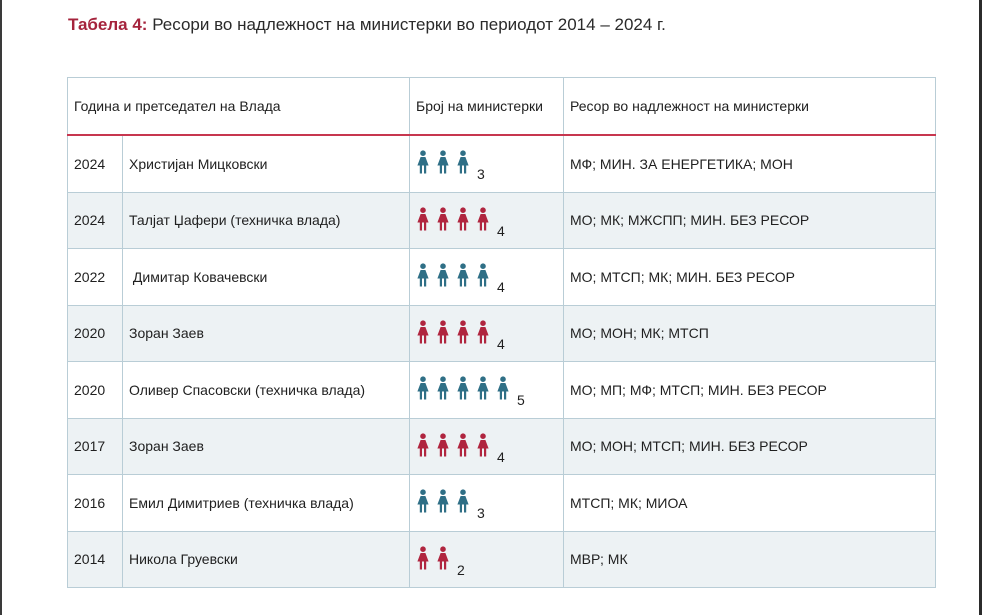 The width and height of the screenshot is (982, 615). What do you see at coordinates (266, 220) in the screenshot?
I see `row-prime-minister: Талјат Џафери (техничка влада)` at bounding box center [266, 220].